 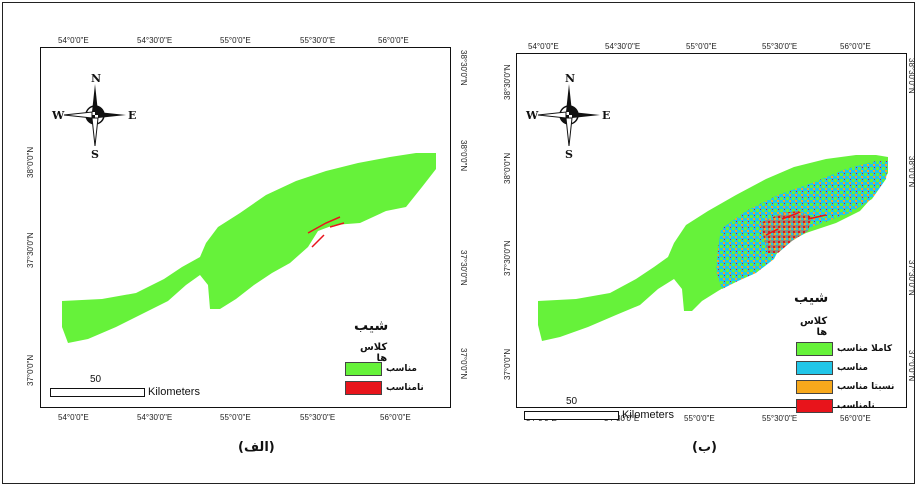 What do you see at coordinates (30, 162) in the screenshot?
I see `left-left-tick: 38°0'0"N` at bounding box center [30, 162].